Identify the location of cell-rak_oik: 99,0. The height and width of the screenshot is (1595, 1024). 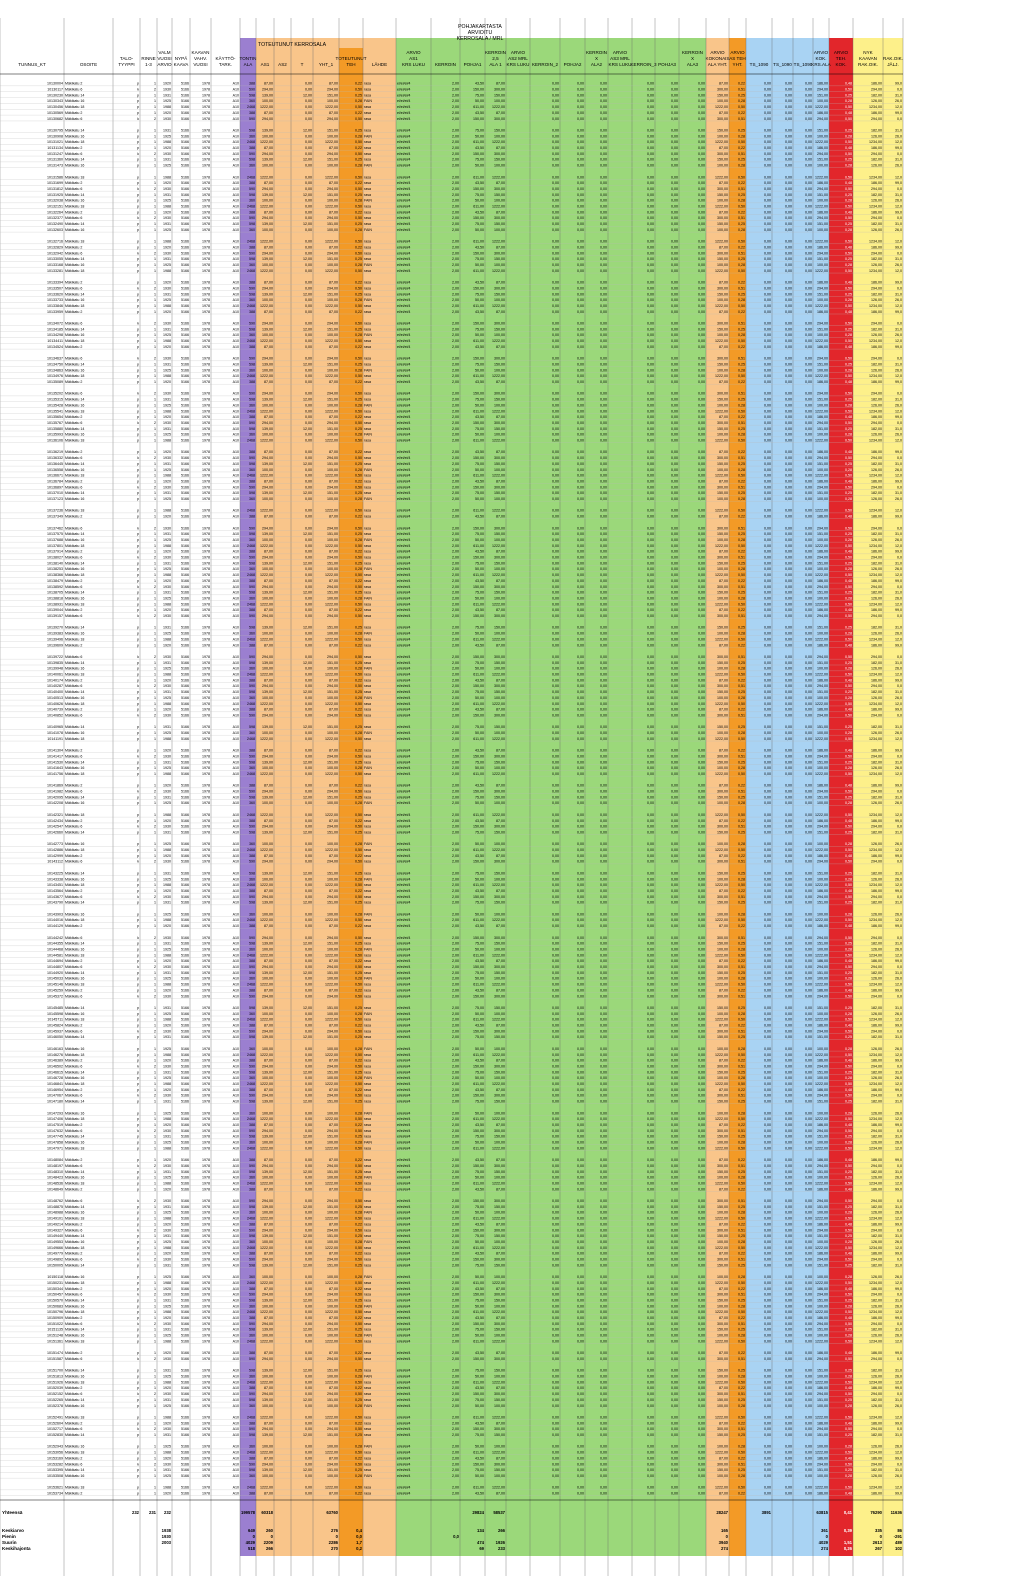
(898, 452).